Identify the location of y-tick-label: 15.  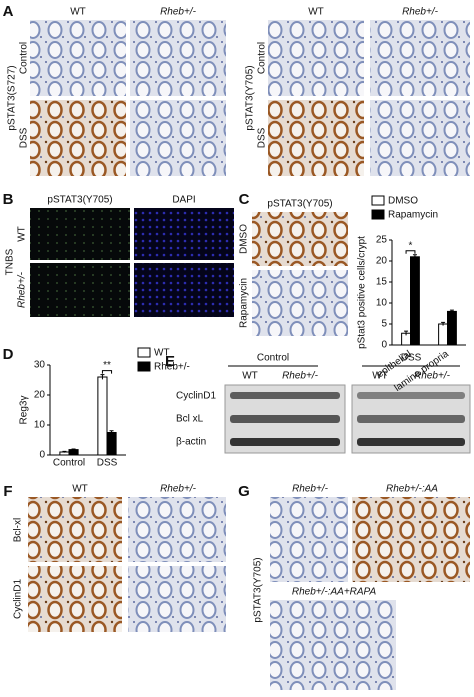
(382, 282).